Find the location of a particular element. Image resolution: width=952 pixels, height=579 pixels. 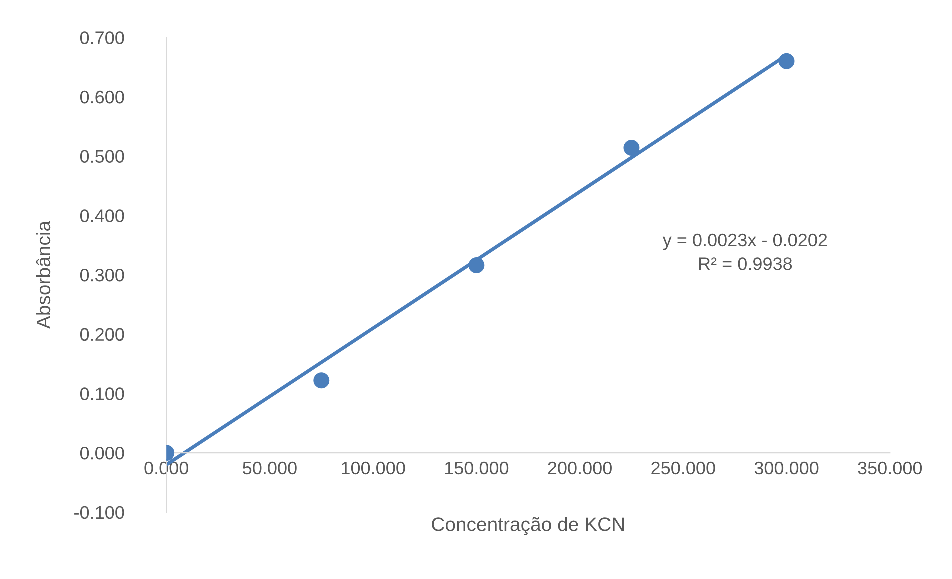

x-tick-label: 200.000 is located at coordinates (580, 468).